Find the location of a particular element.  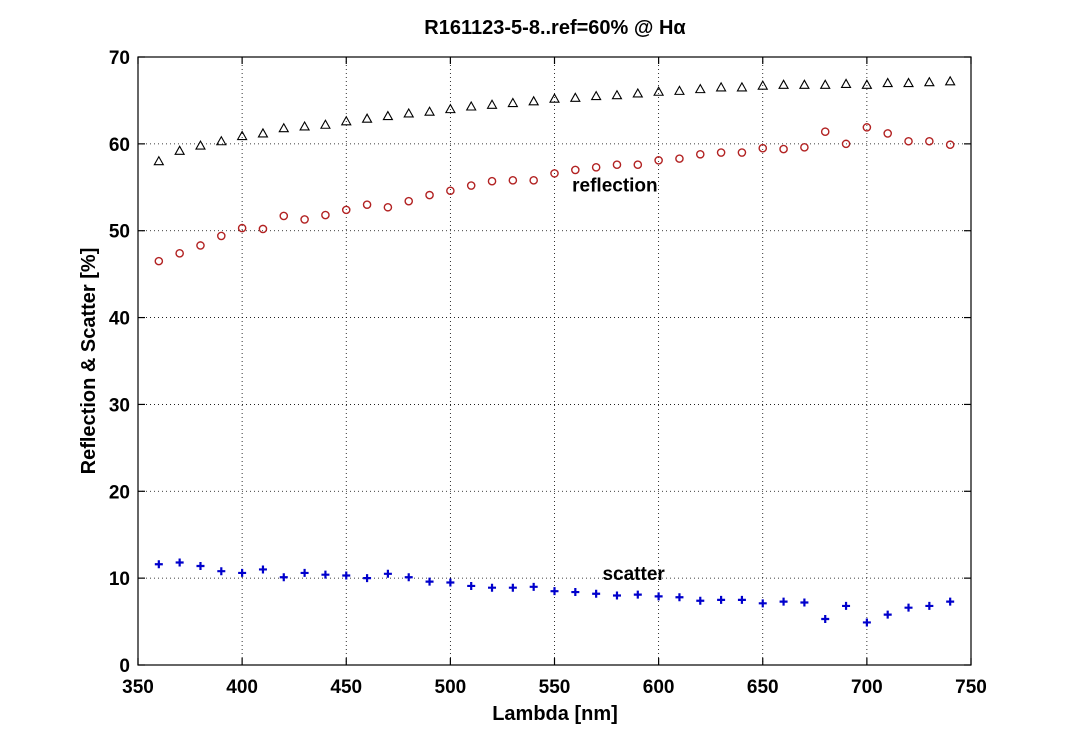

y-tick-label: 70 is located at coordinates (119, 58).